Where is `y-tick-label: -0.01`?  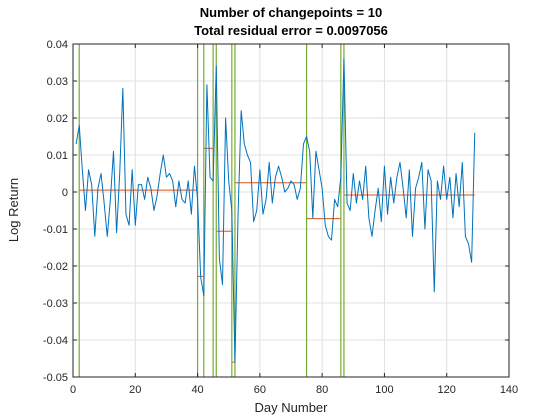
y-tick-label: -0.01 is located at coordinates (55, 230).